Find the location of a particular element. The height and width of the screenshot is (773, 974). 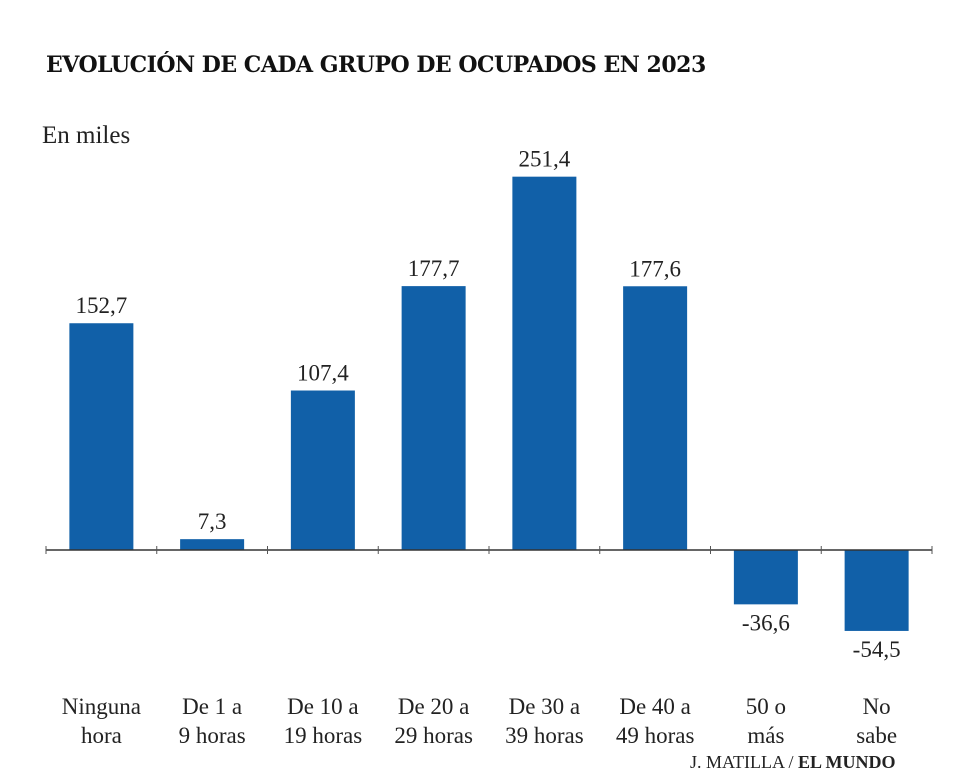

category-label: 39 horas is located at coordinates (544, 735).